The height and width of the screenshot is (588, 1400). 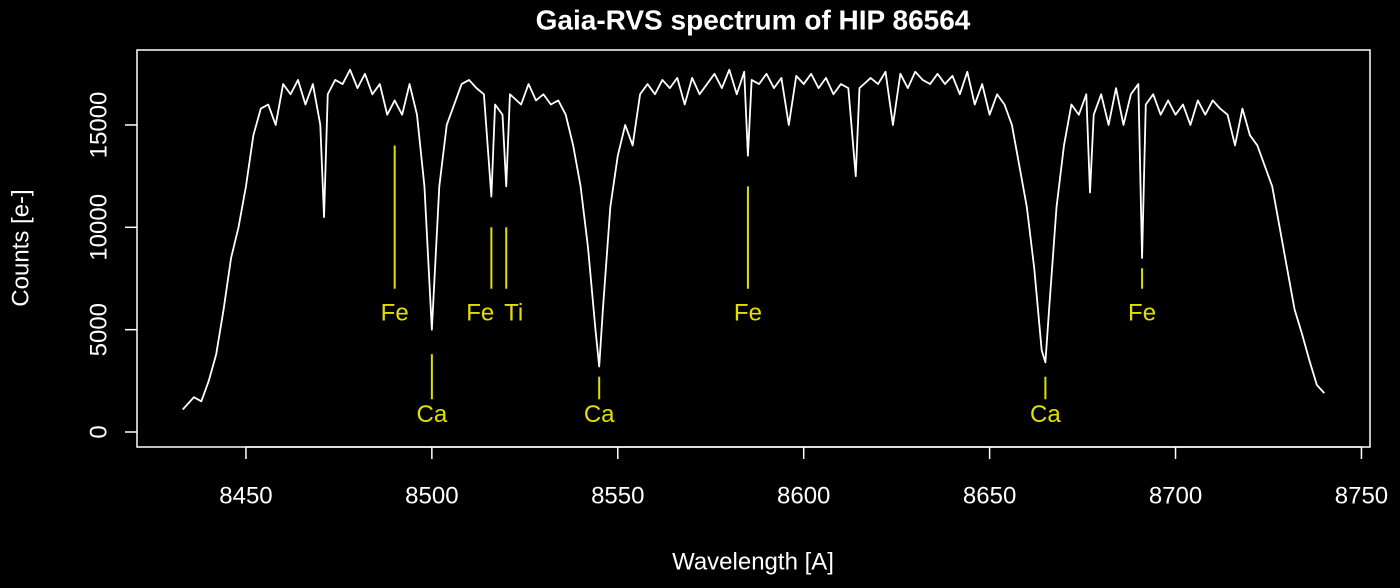 I want to click on x-axis-label: Wavelength [A], so click(x=753, y=561).